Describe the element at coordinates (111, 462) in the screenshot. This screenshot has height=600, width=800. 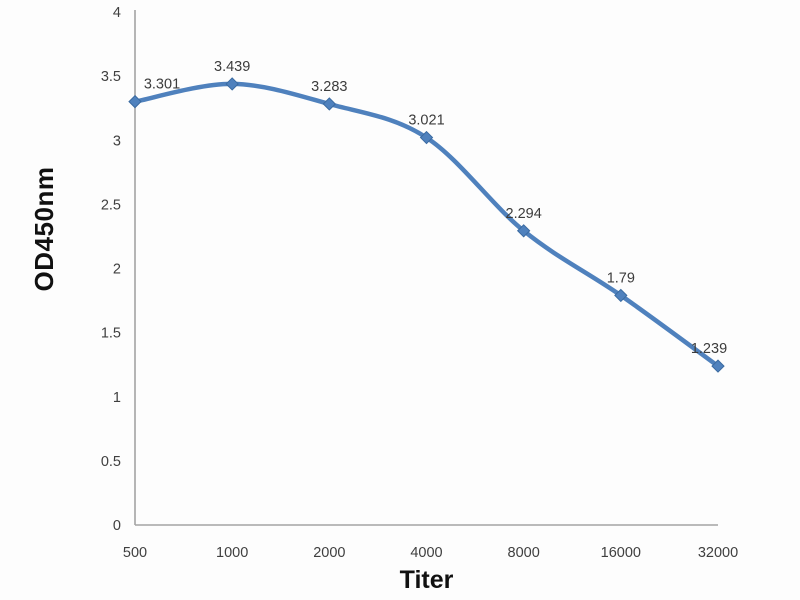
I see `y-tick-label: 0.5` at that location.